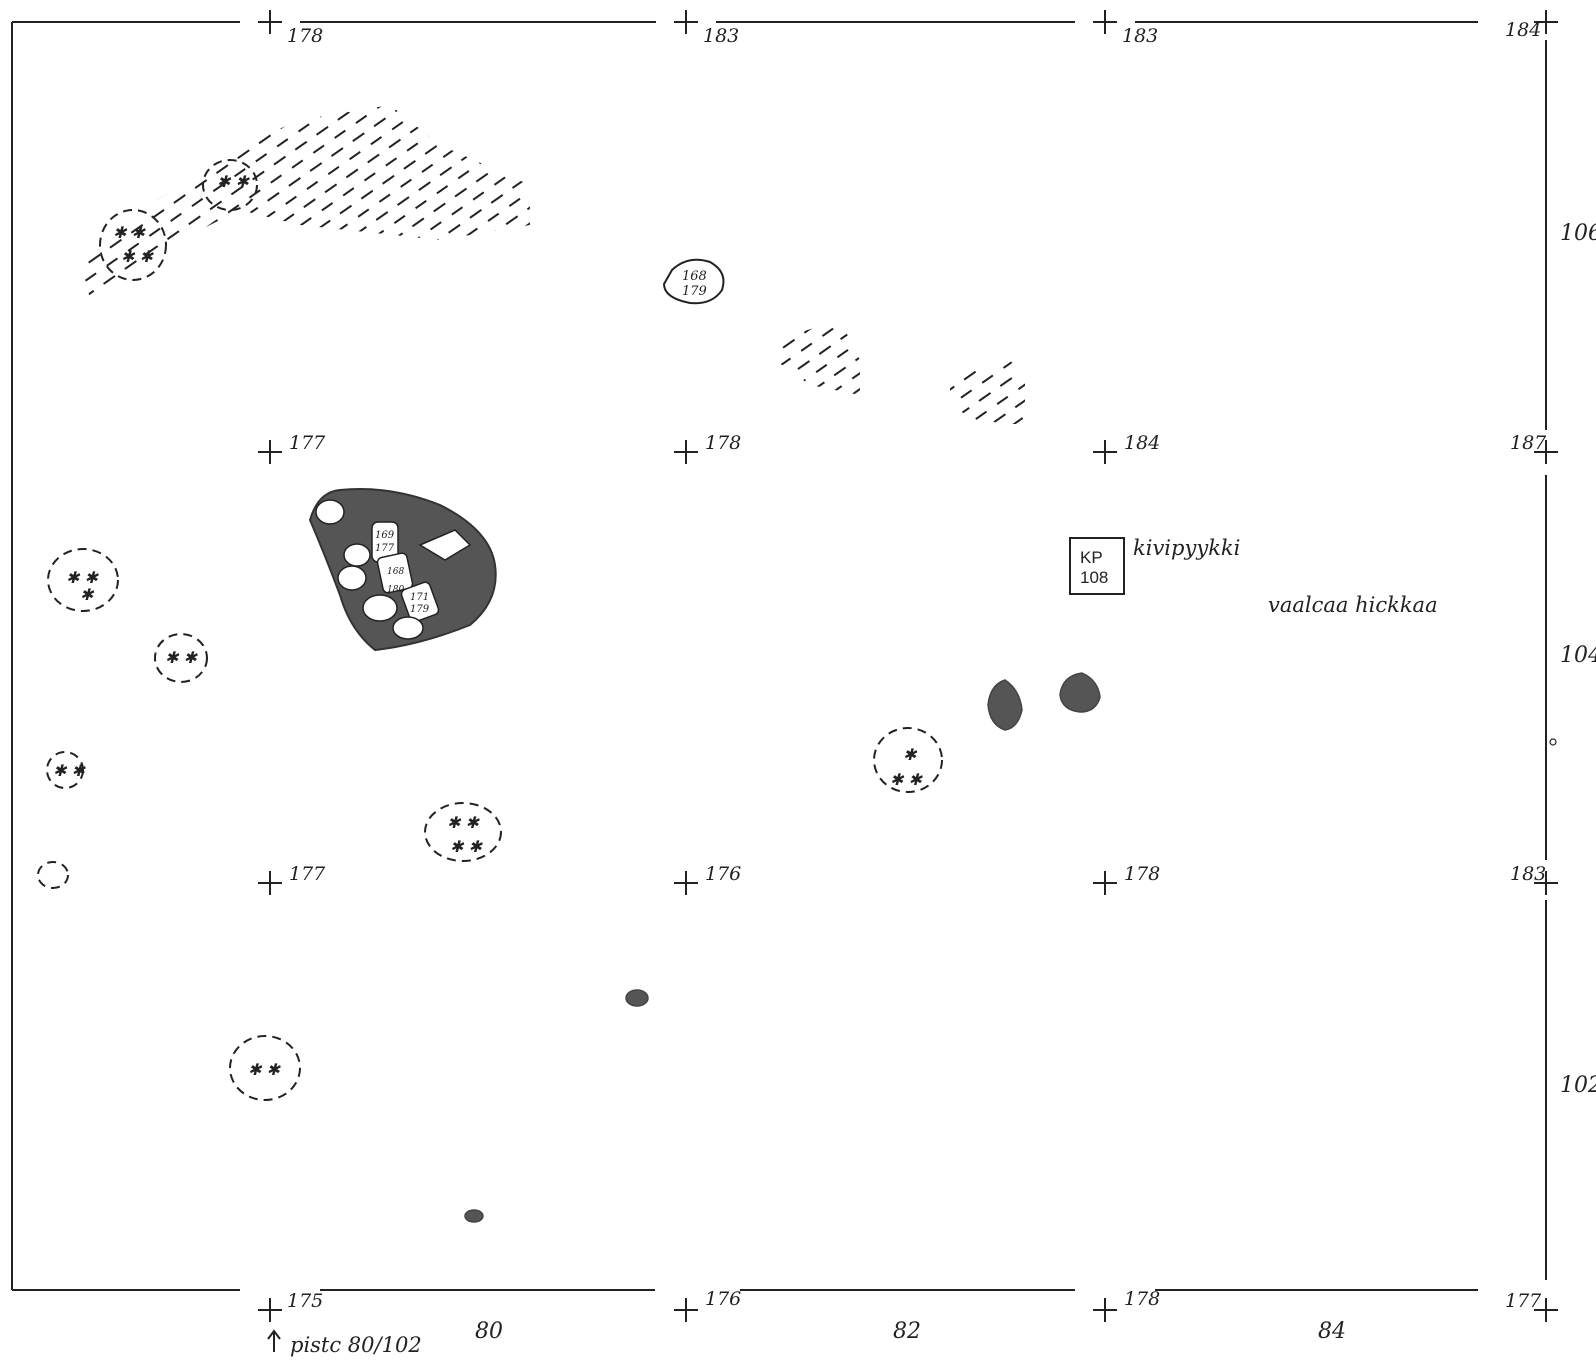 The height and width of the screenshot is (1364, 1596). What do you see at coordinates (1332, 1331) in the screenshot?
I see `x-axis-label: 84` at bounding box center [1332, 1331].